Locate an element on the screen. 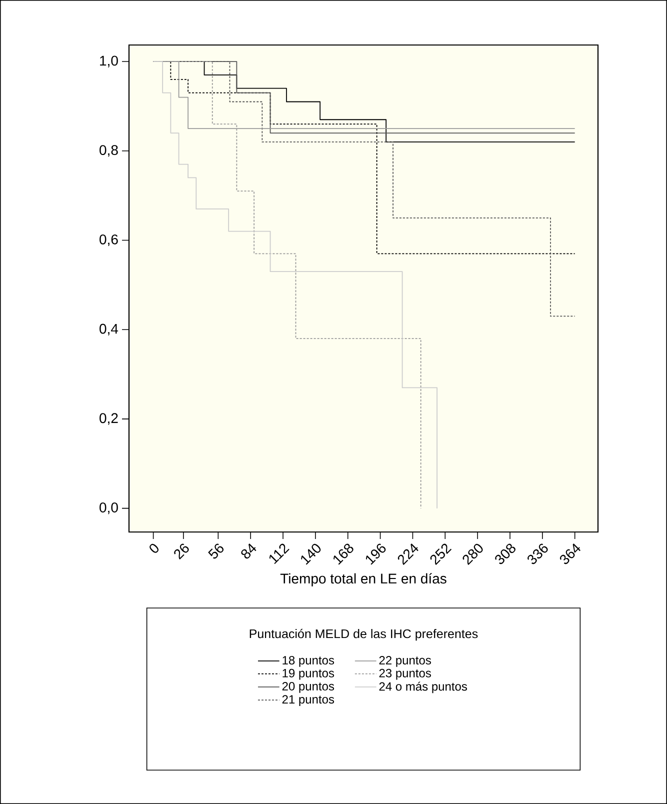 This screenshot has width=667, height=804. legend-label: 18 puntos is located at coordinates (308, 661).